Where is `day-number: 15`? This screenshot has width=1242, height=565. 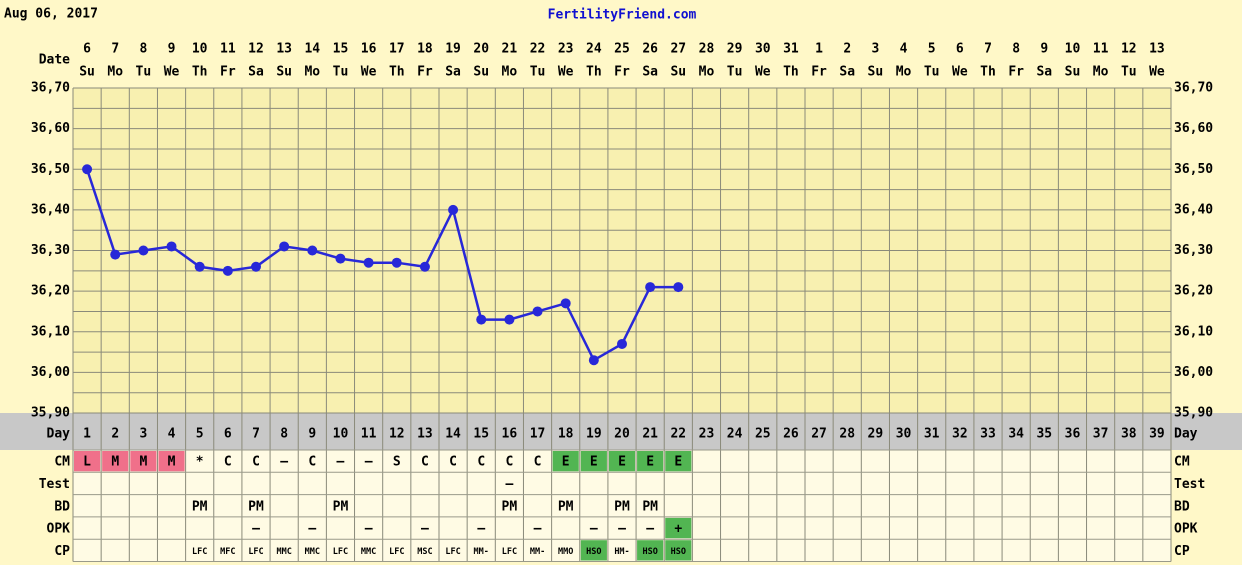
day-number: 15 is located at coordinates (481, 434).